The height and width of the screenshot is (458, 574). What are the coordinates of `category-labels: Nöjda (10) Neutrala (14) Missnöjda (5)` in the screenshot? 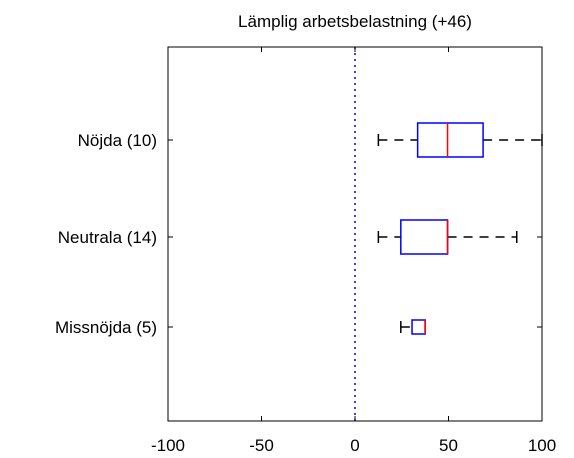 It's located at (106, 234).